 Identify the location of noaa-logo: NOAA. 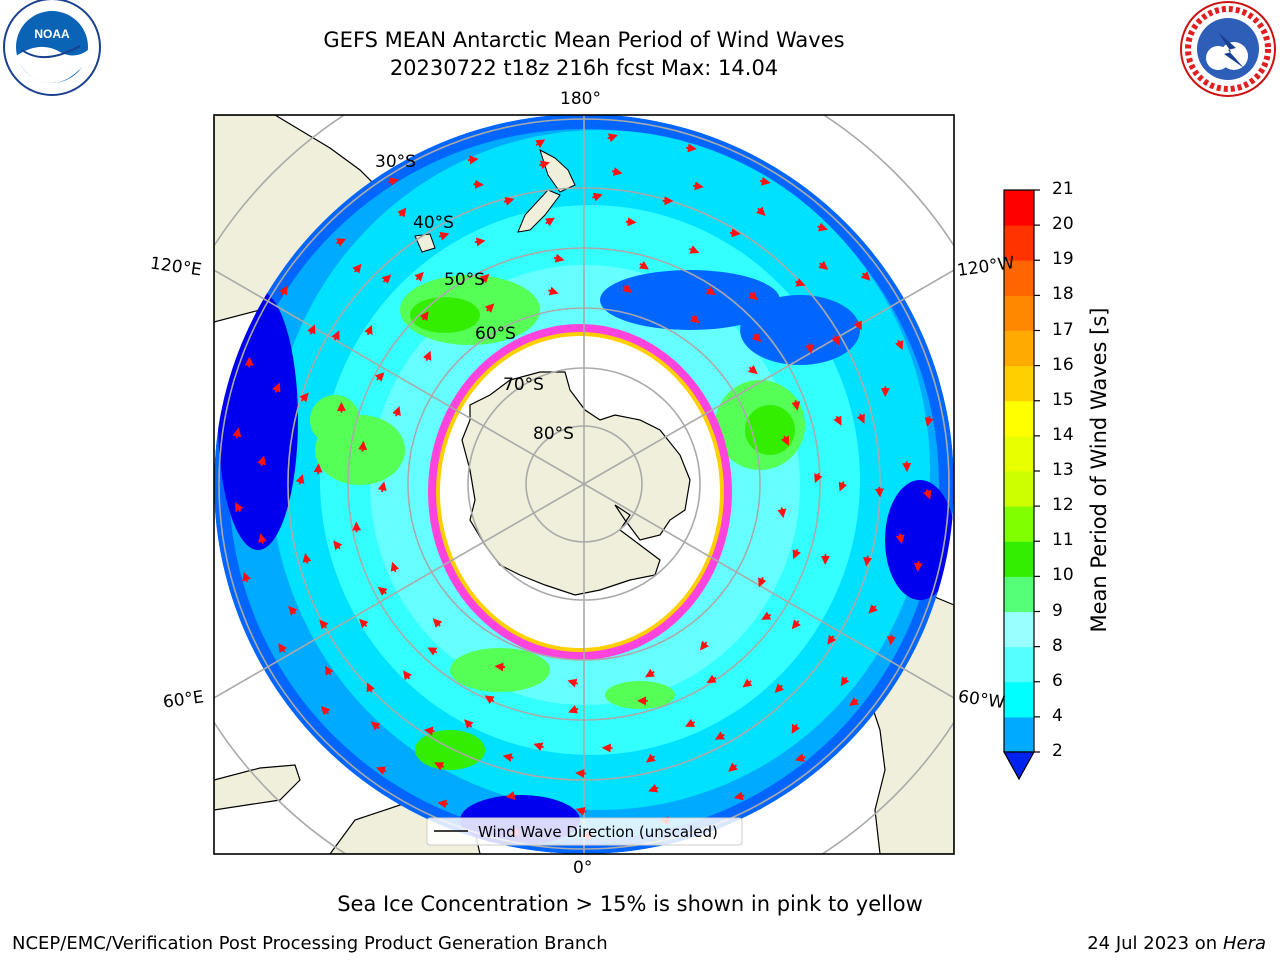
(52, 48).